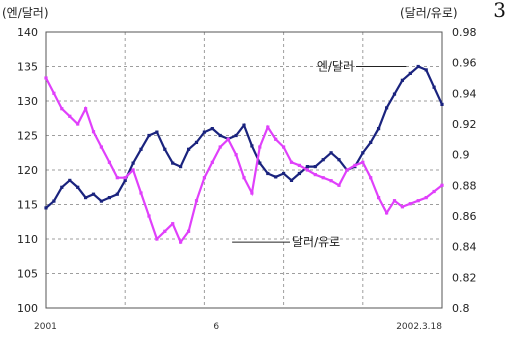 The image size is (508, 339). I want to click on right-tick-label: 0.84, so click(464, 247).